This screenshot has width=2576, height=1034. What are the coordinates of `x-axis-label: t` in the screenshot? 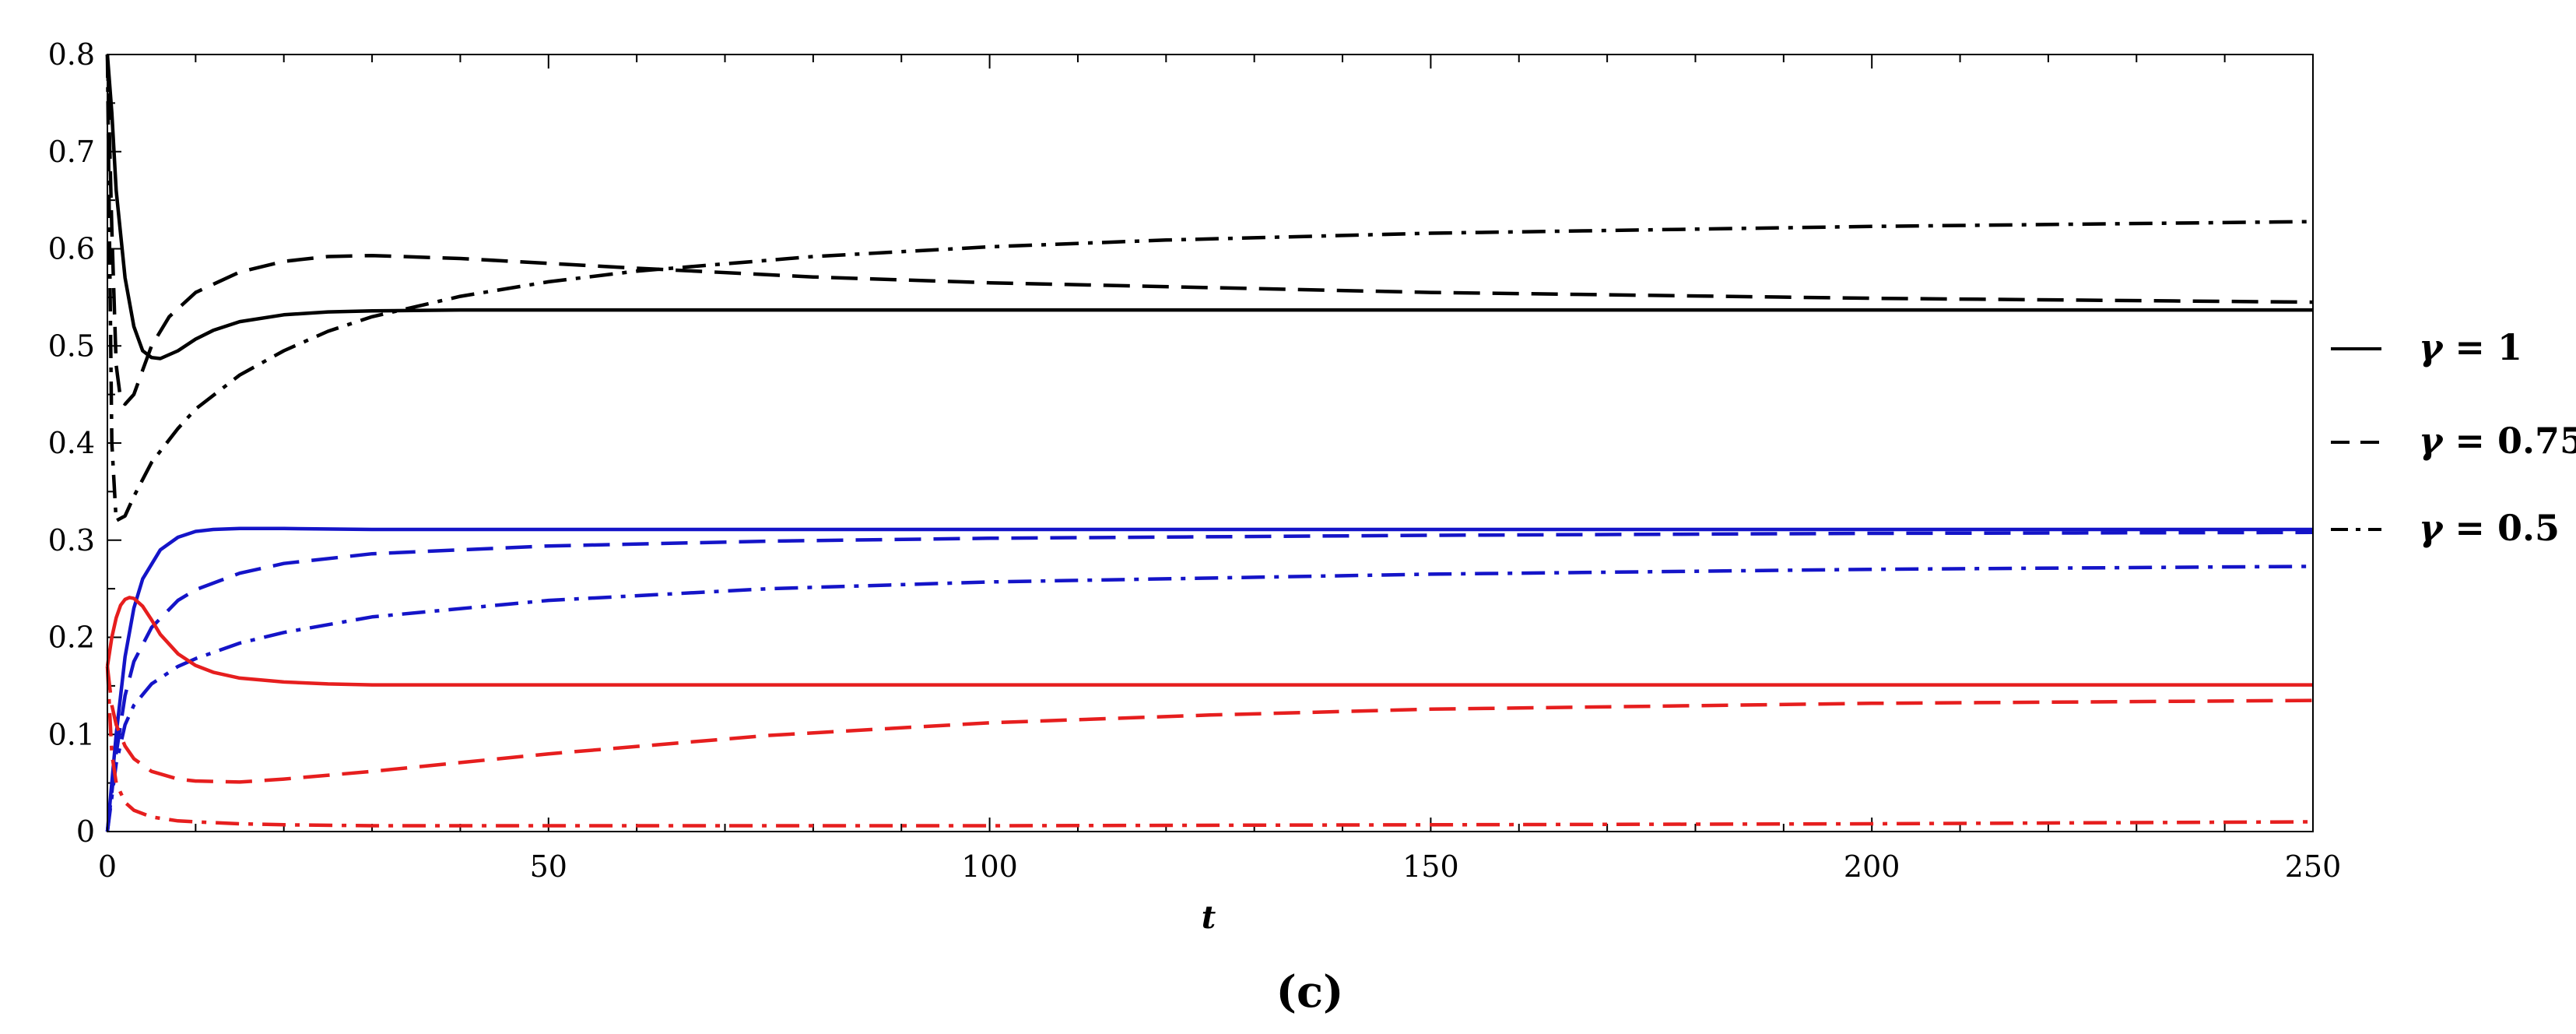 It's located at (1209, 918).